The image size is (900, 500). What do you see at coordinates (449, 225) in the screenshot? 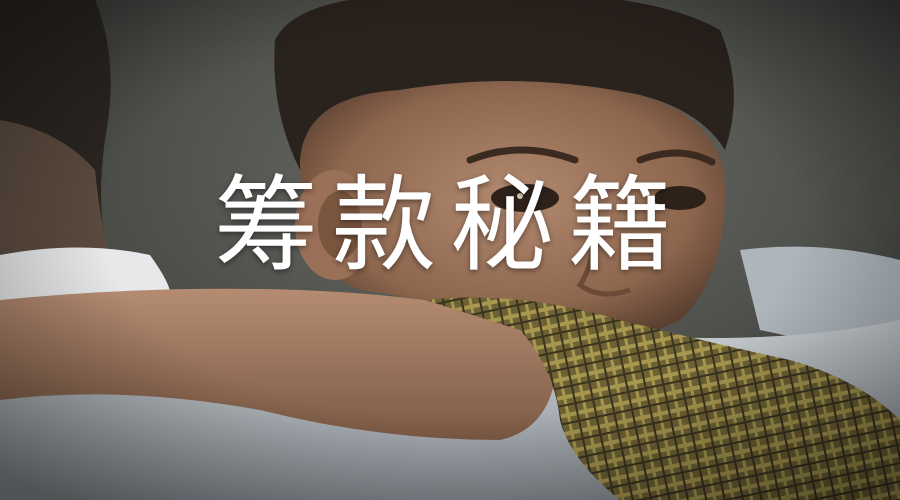
I see `banner-title: 筹款秘籍` at bounding box center [449, 225].